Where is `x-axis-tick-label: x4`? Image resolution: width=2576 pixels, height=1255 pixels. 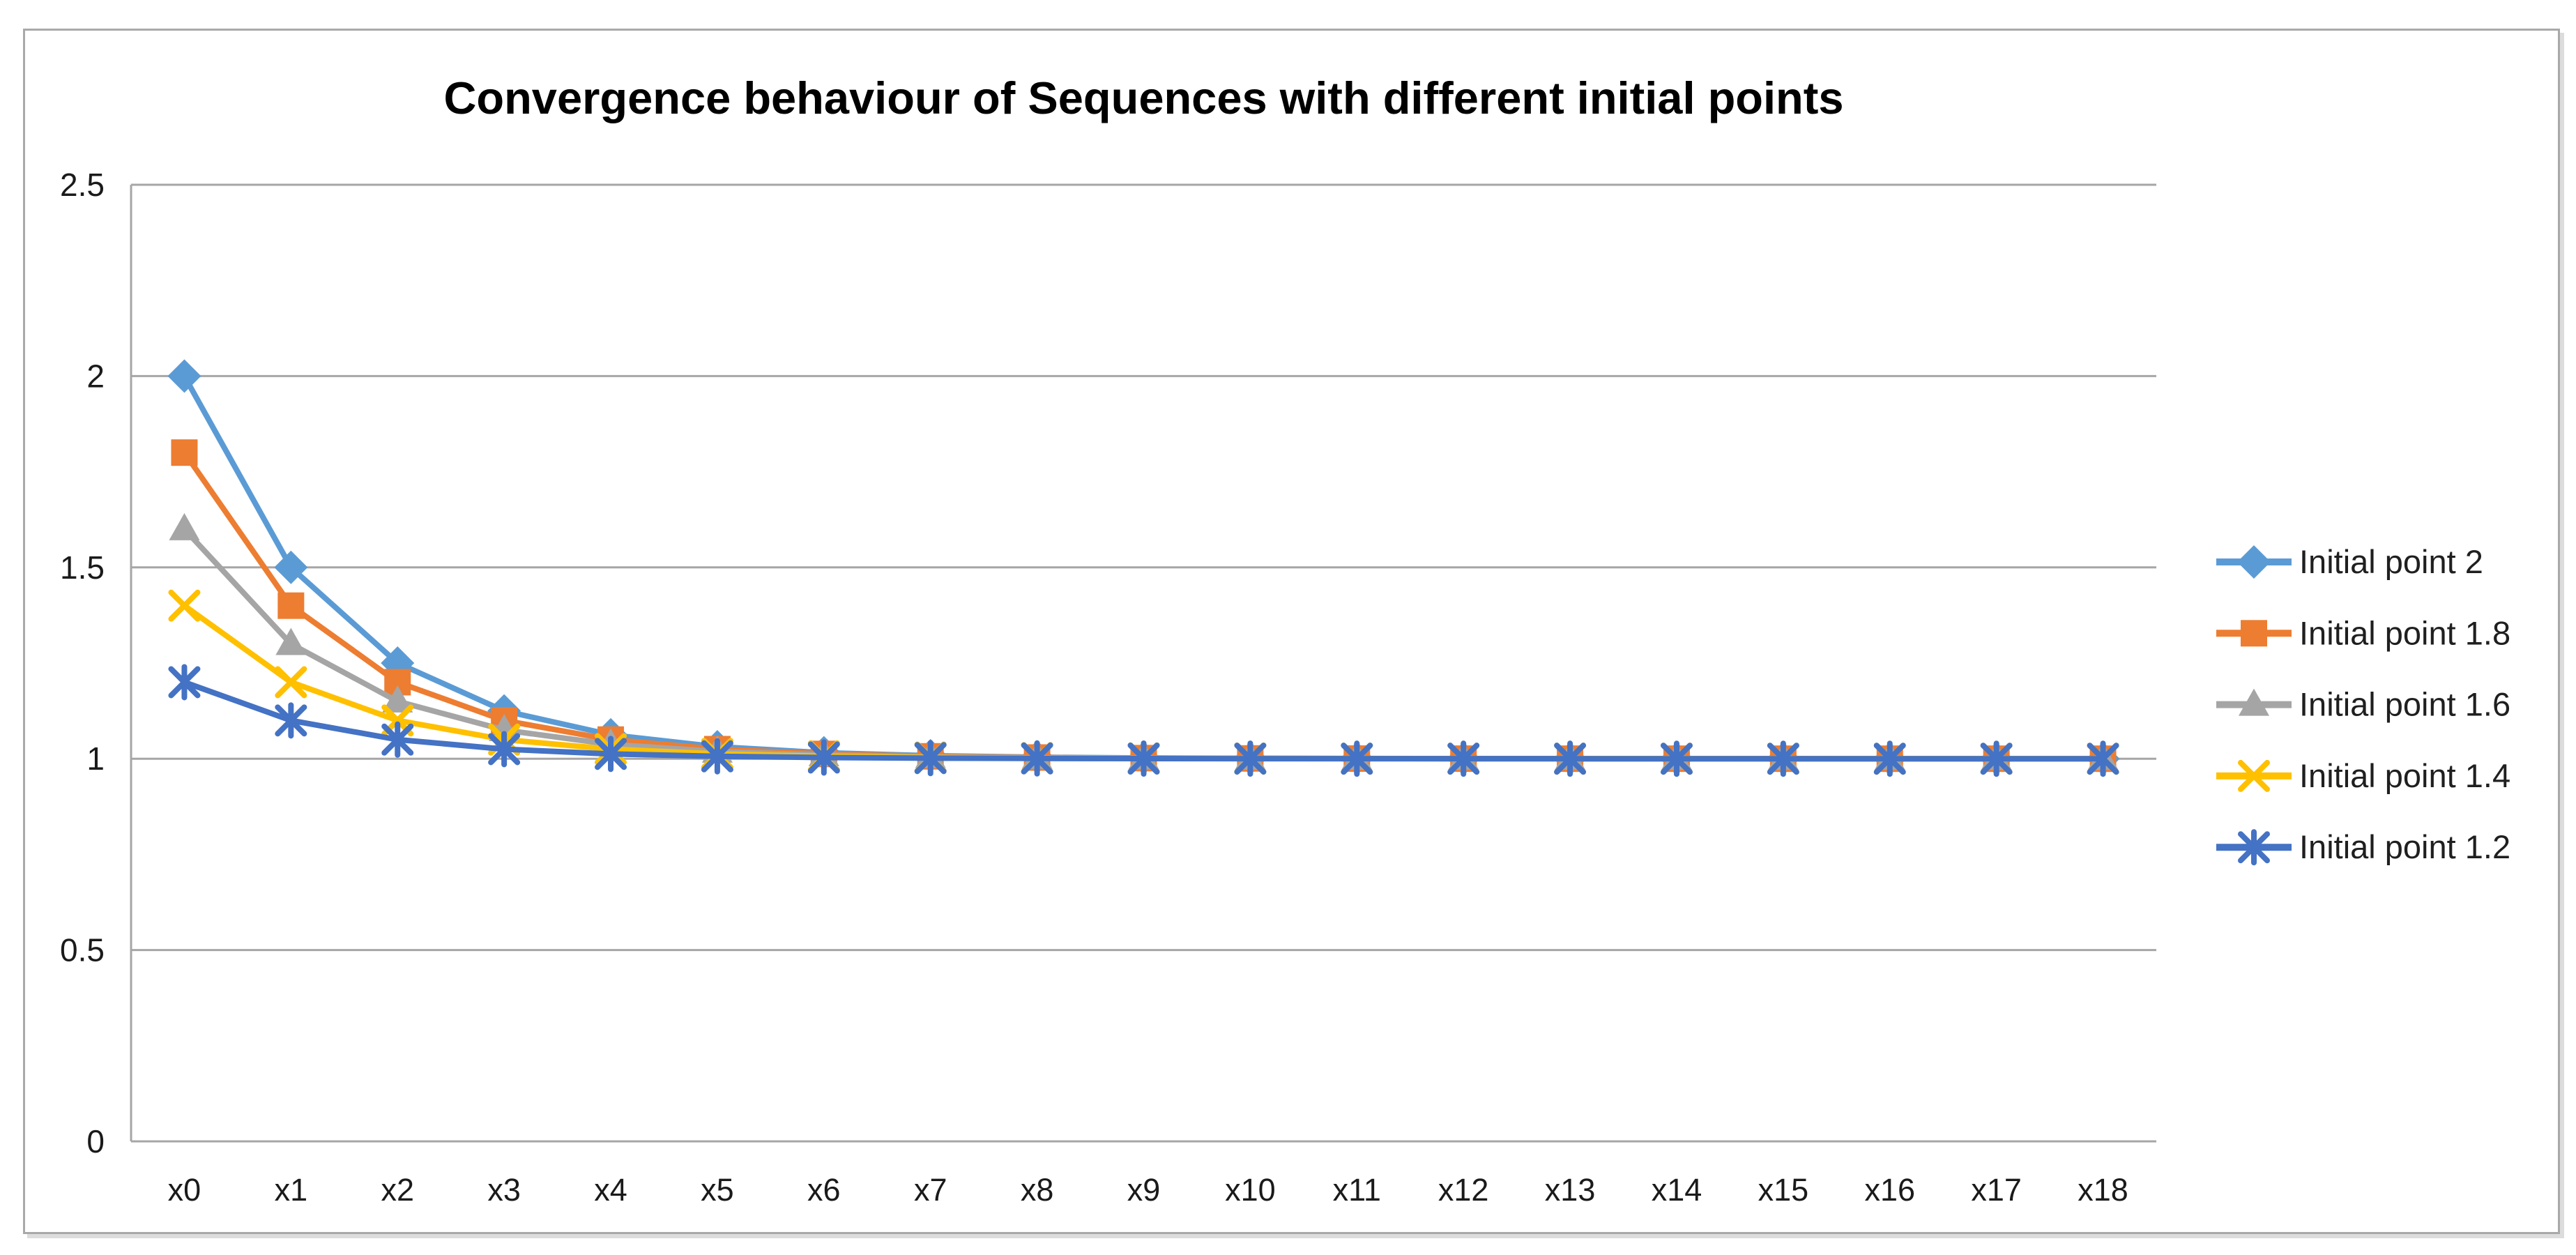
x-axis-tick-label: x4 is located at coordinates (611, 1190).